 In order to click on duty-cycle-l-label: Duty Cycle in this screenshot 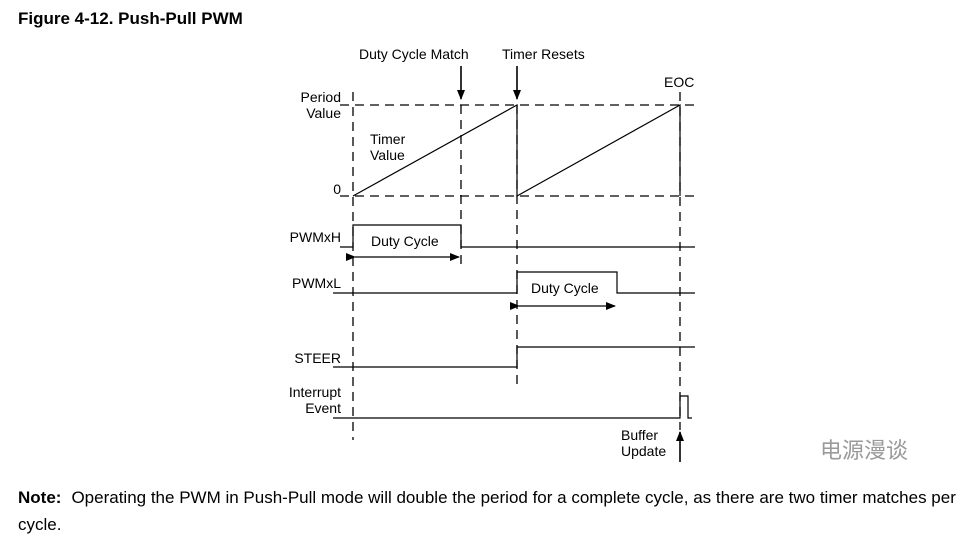, I will do `click(565, 288)`.